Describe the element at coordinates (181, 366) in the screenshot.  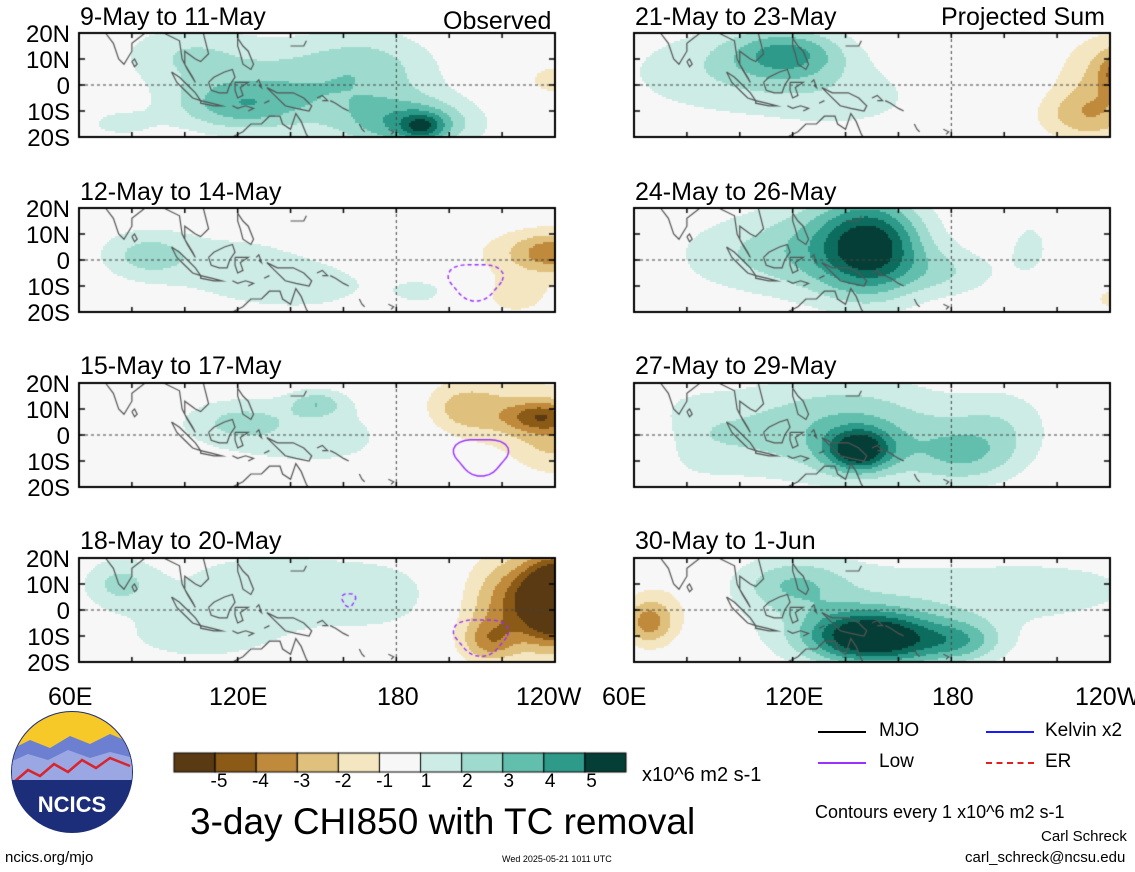
I see `panel-title-3: 15-May to 17-May` at that location.